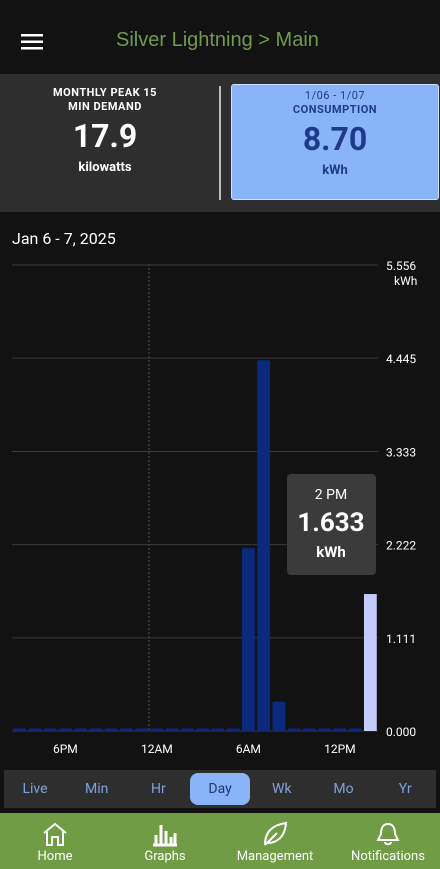 This screenshot has width=440, height=869. What do you see at coordinates (55, 856) in the screenshot?
I see `nav-label: Home` at bounding box center [55, 856].